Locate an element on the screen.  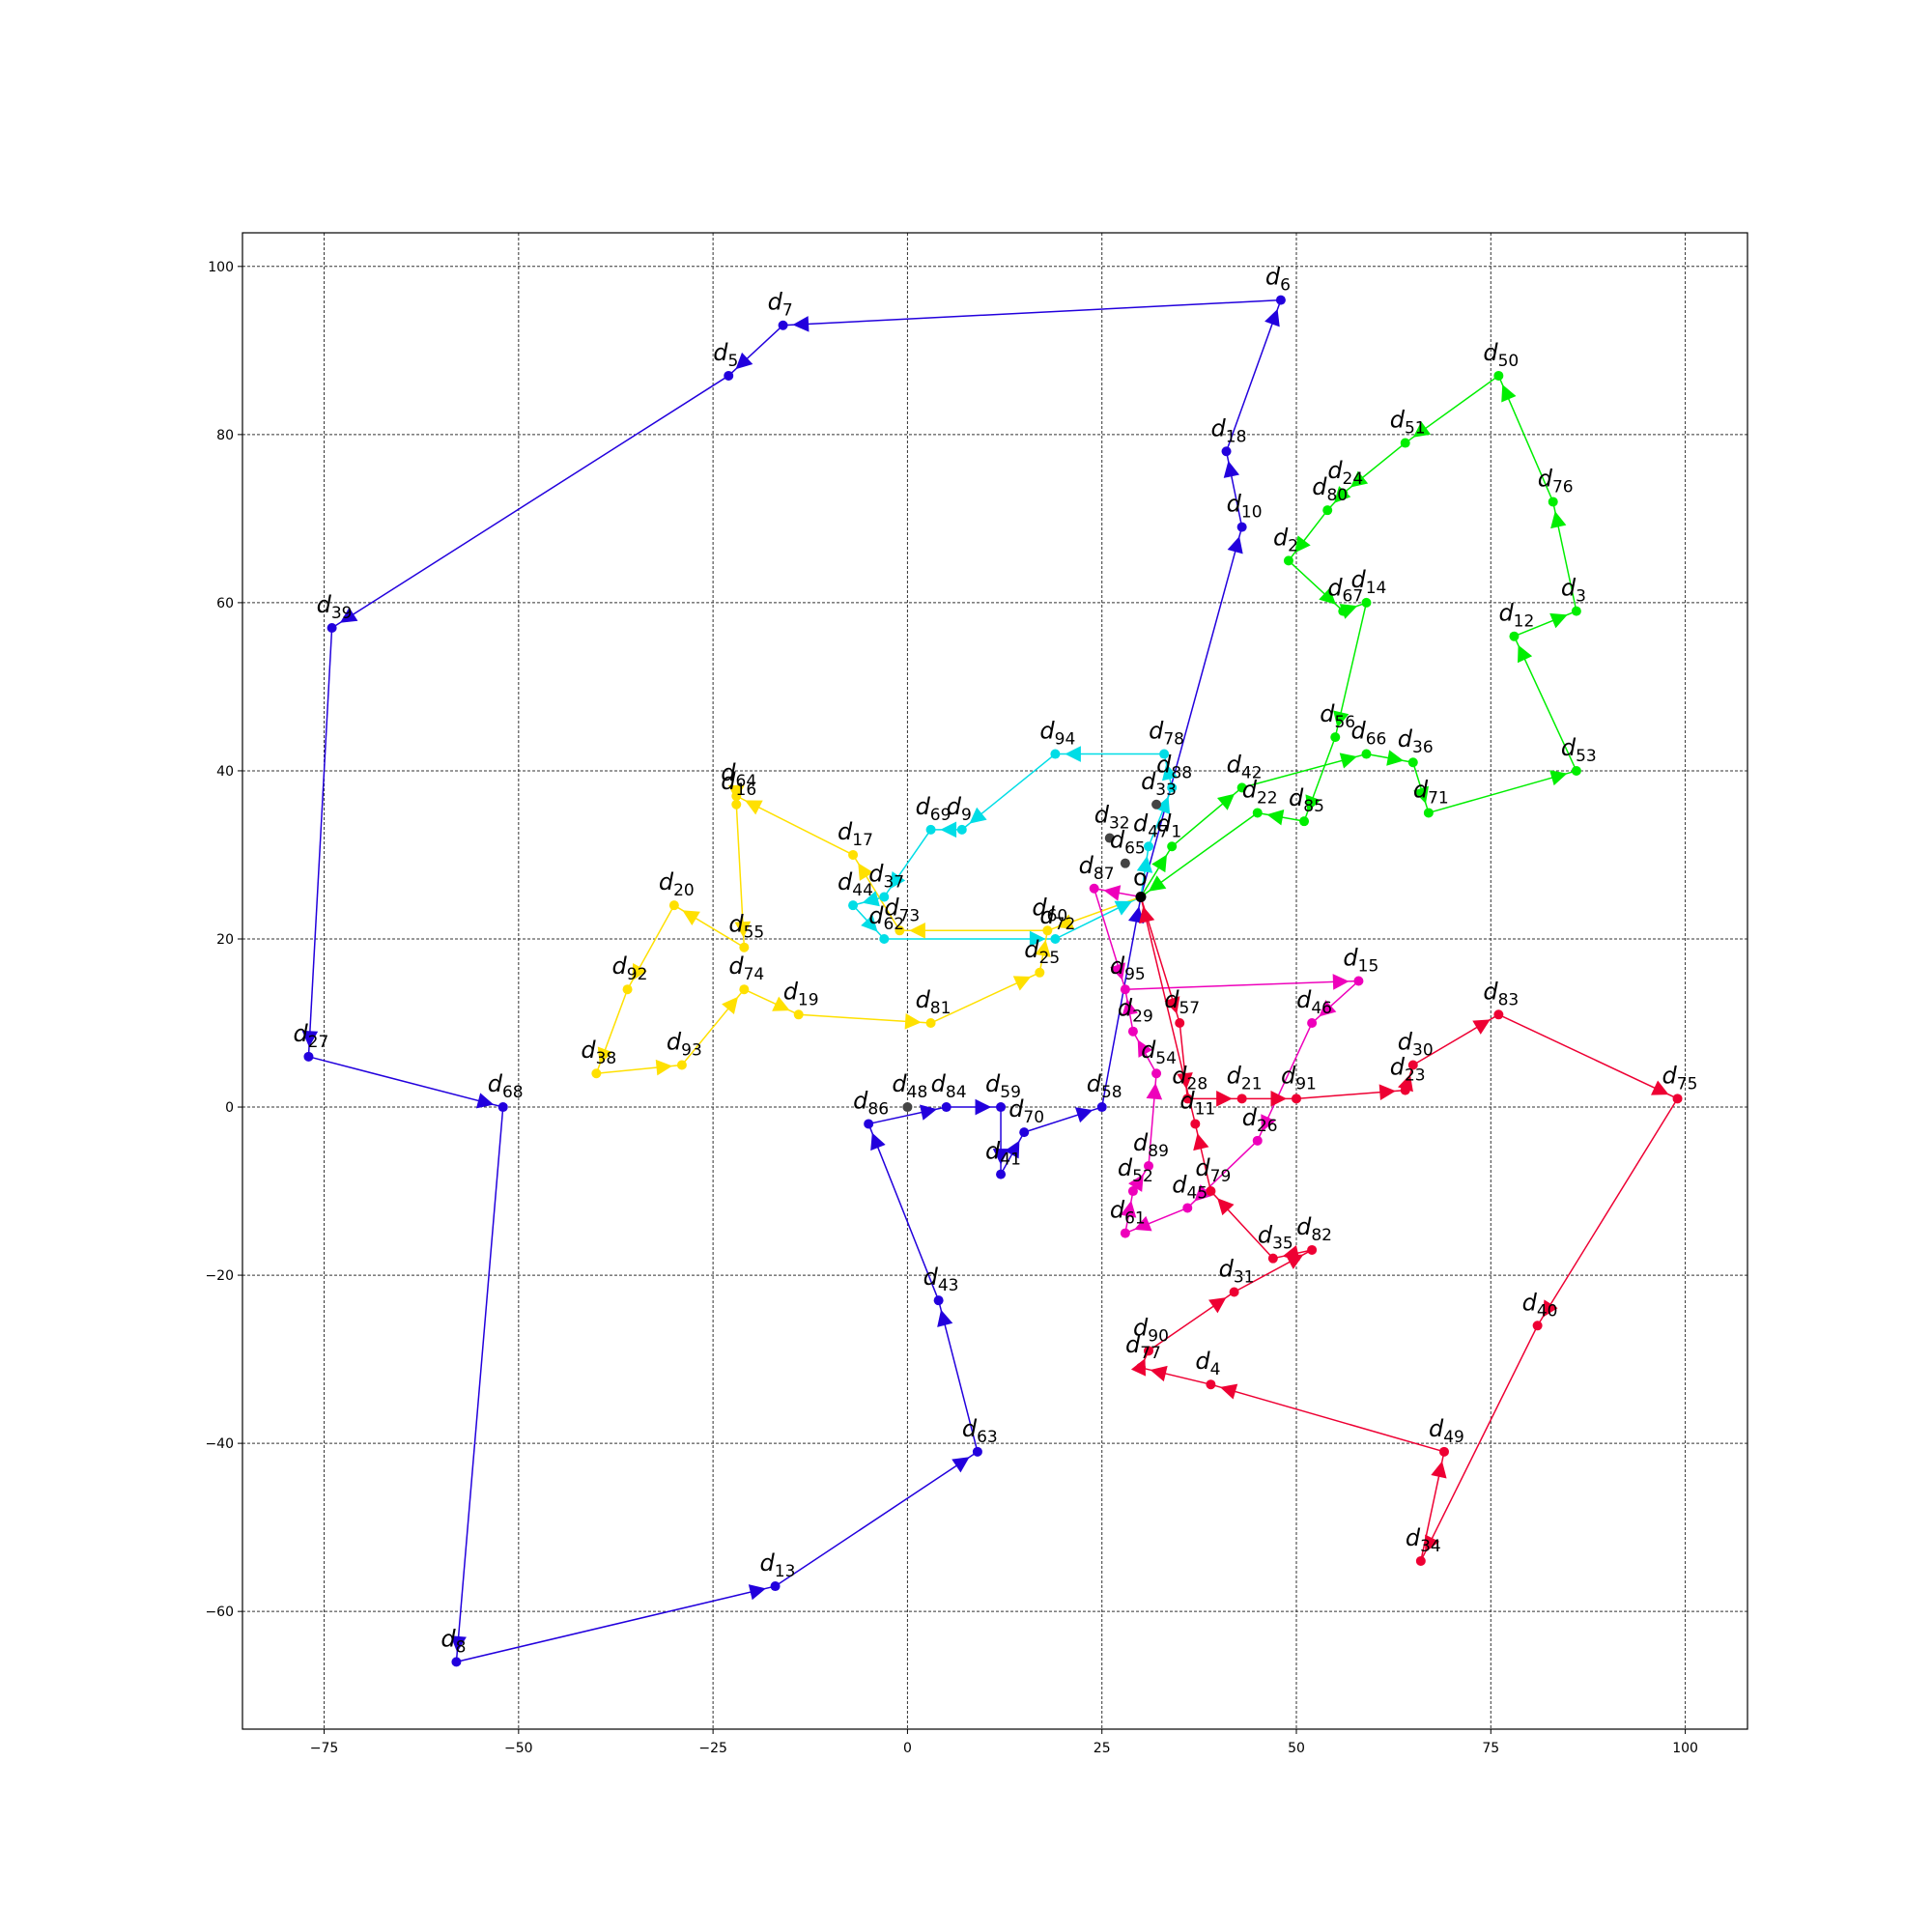
node-point-d52 is located at coordinates (1132, 1191).